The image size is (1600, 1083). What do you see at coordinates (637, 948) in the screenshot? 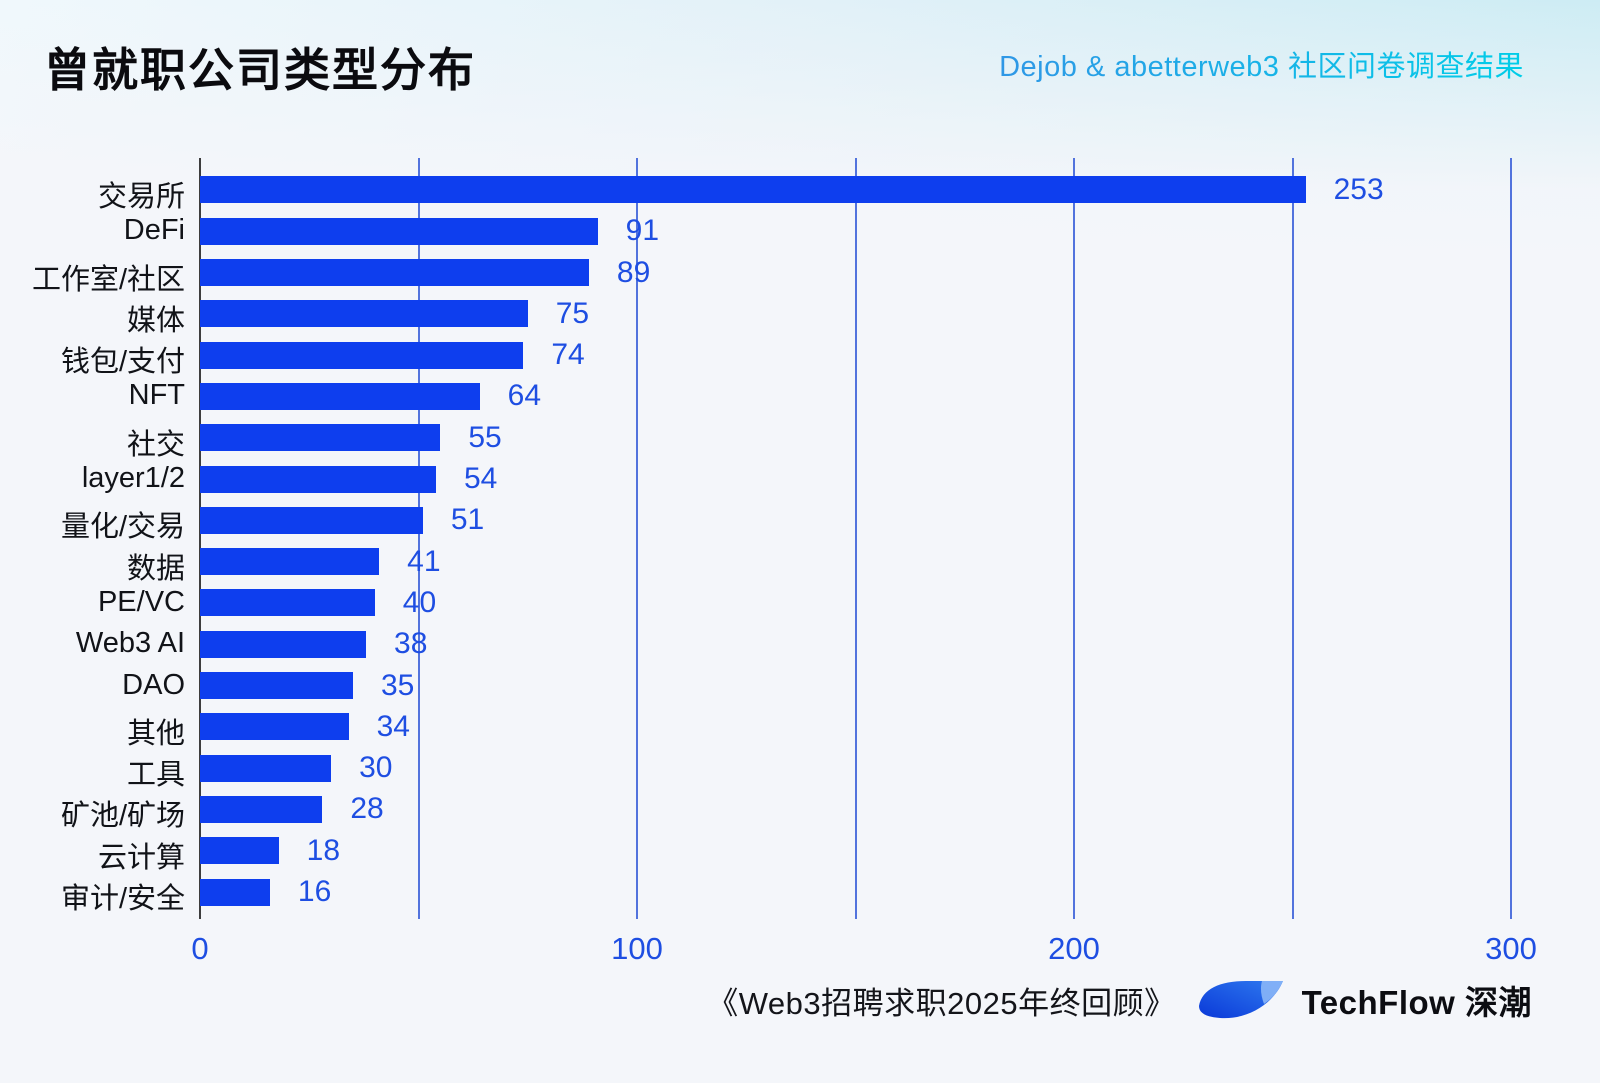
I see `x-tick-label: 100` at bounding box center [637, 948].